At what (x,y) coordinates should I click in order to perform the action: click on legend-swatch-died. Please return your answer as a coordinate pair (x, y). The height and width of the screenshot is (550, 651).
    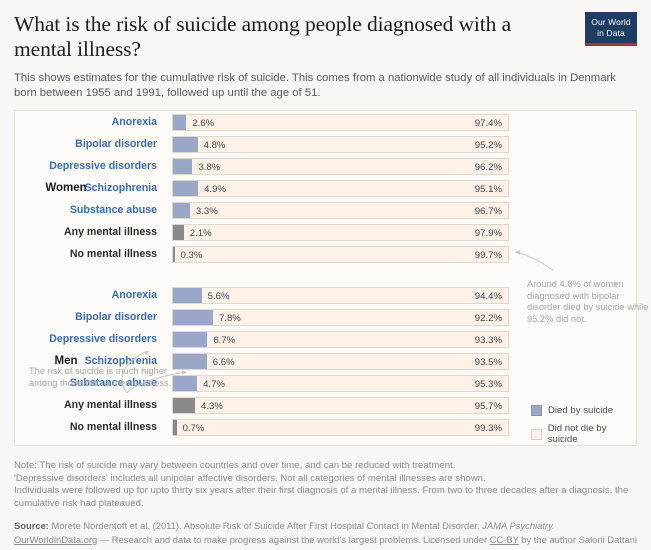
    Looking at the image, I should click on (536, 410).